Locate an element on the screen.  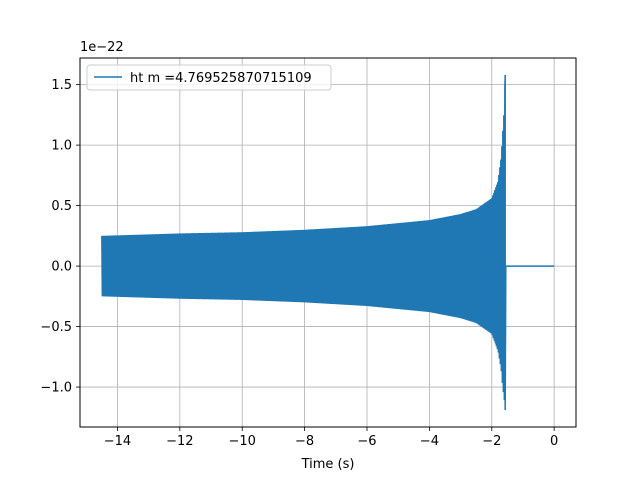
x-axis: −14 −12 −10 −8 −6 −4 −2 0 is located at coordinates (331, 438).